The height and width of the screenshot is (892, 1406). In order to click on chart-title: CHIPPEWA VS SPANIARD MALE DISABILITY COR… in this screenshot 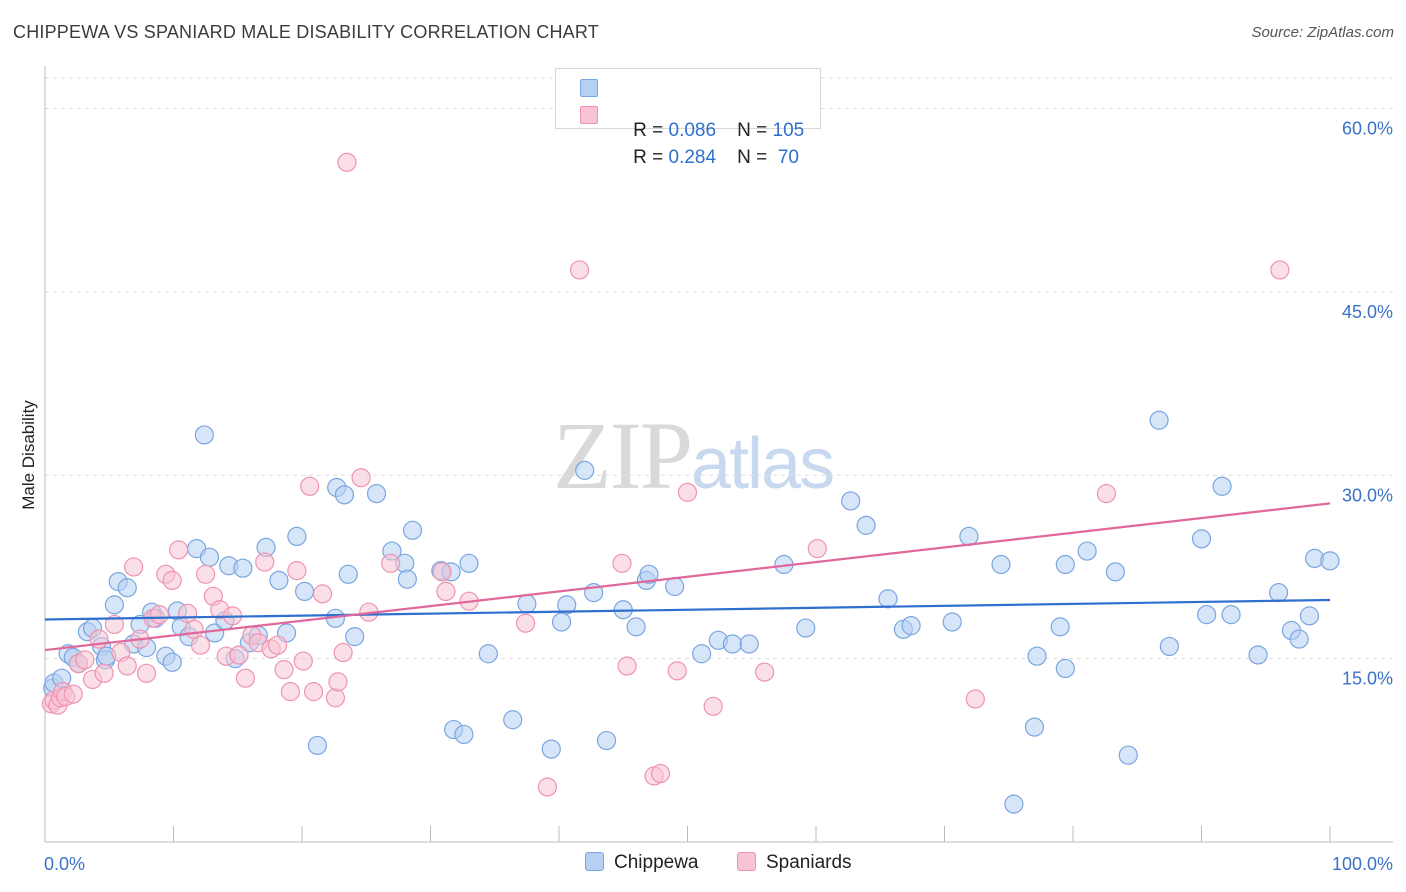, I will do `click(306, 32)`.